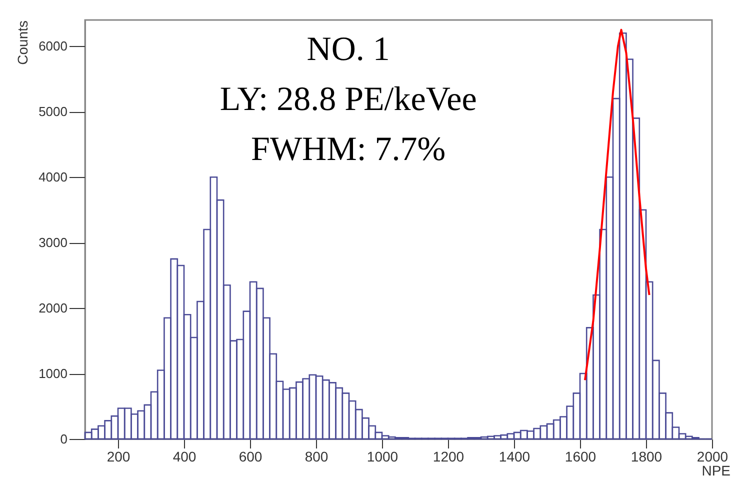 This screenshot has height=481, width=734. What do you see at coordinates (448, 456) in the screenshot?
I see `x-tick-label: 1200` at bounding box center [448, 456].